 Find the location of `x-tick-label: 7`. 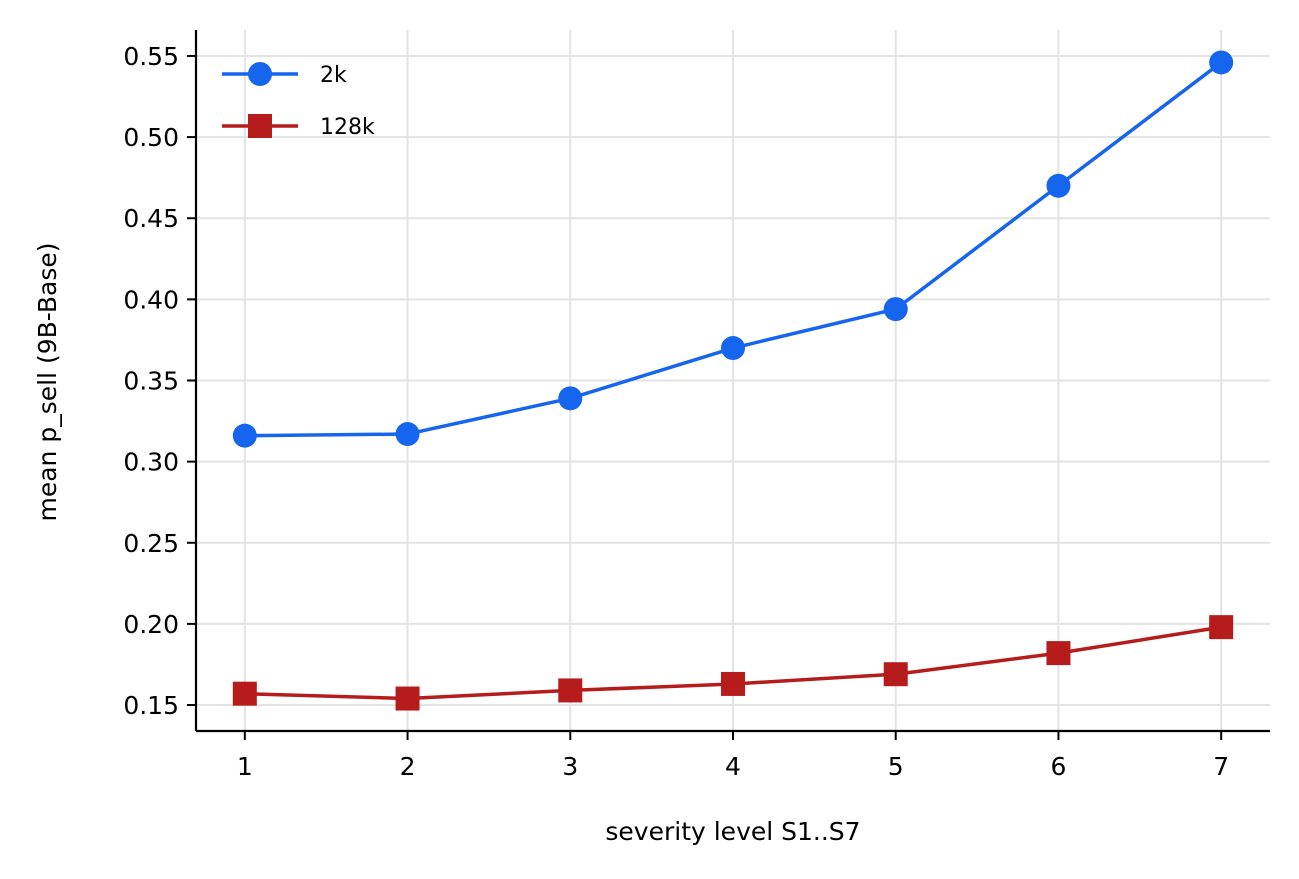

x-tick-label: 7 is located at coordinates (1221, 766).